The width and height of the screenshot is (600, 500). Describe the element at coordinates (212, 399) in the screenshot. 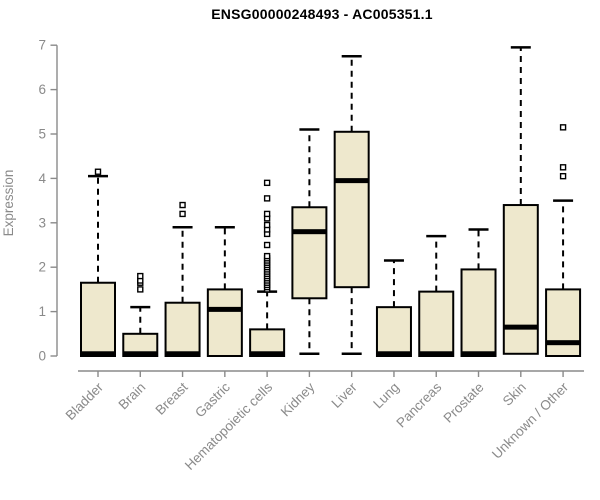

I see `x-tick-label-gastric: Gastric` at that location.